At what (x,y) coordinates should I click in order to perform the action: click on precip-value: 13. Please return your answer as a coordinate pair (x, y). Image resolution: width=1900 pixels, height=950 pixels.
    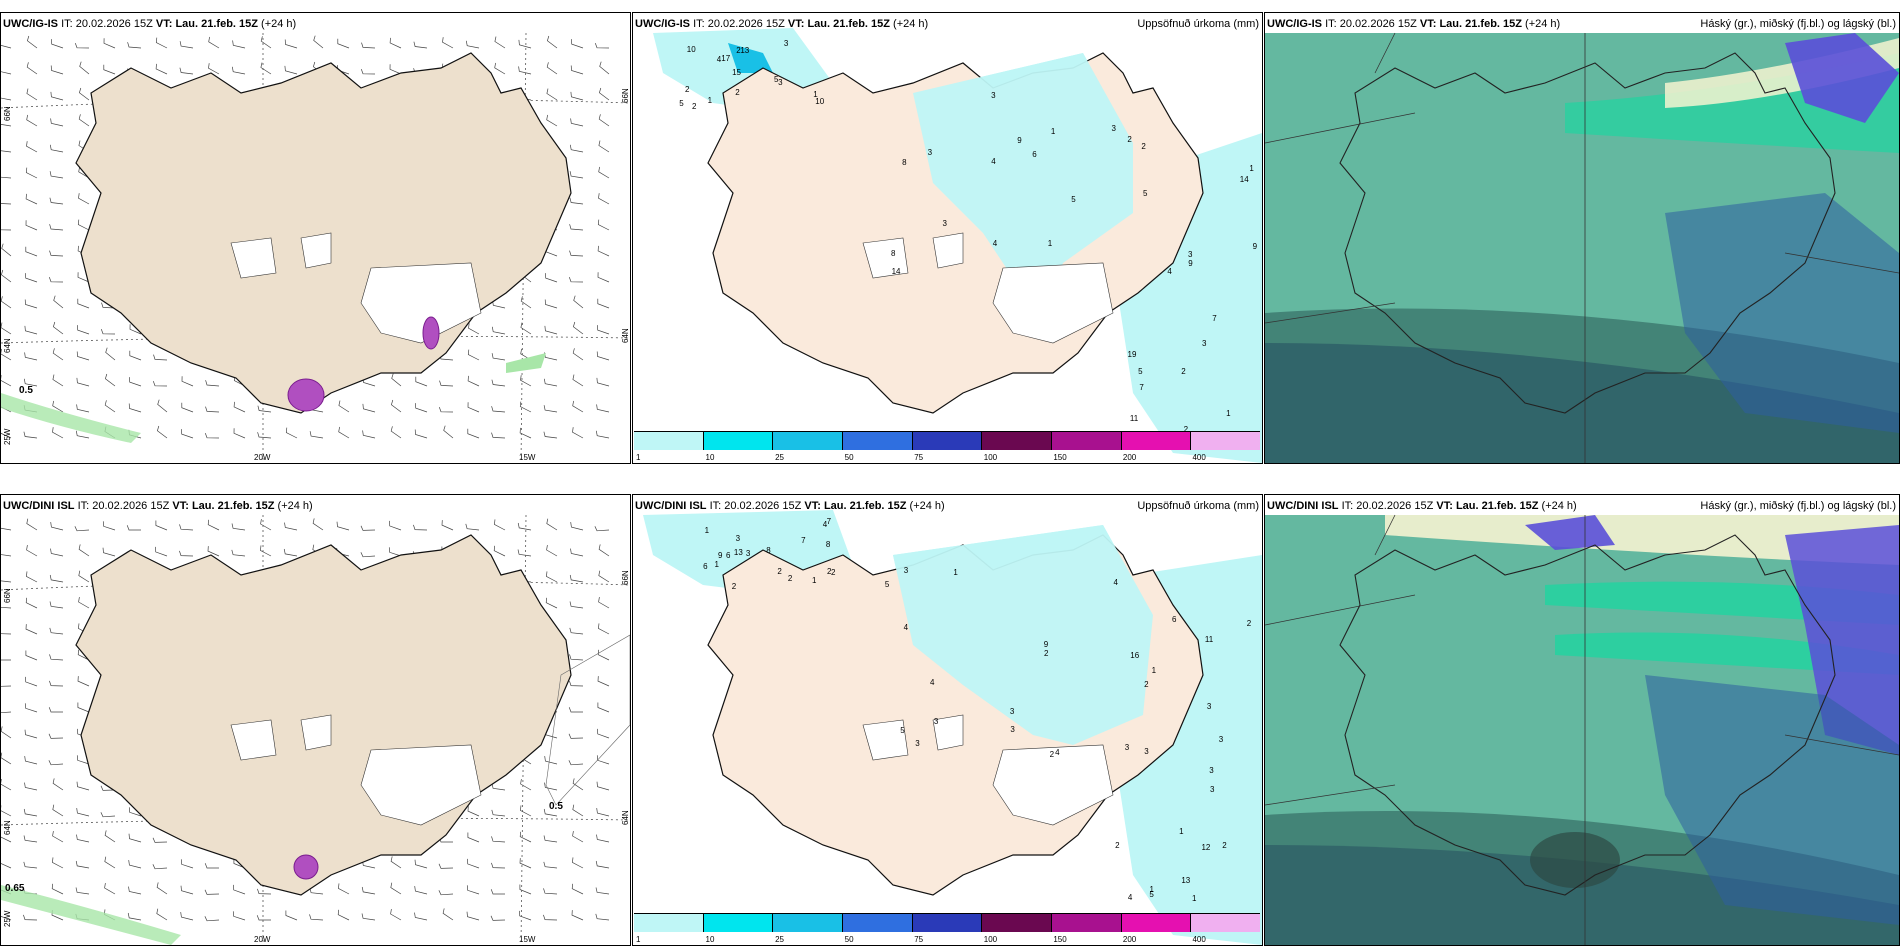
    Looking at the image, I should click on (1186, 881).